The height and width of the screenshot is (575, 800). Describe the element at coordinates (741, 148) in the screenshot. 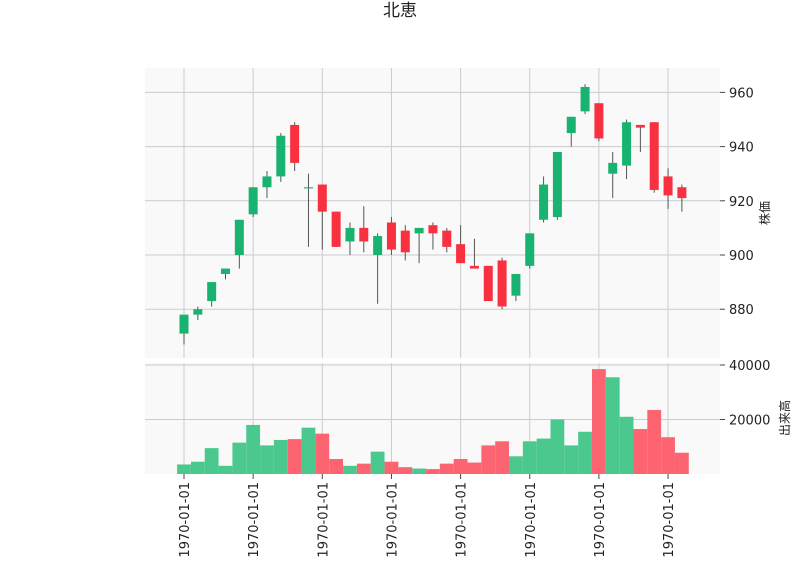

I see `price-tick-label: 940` at that location.